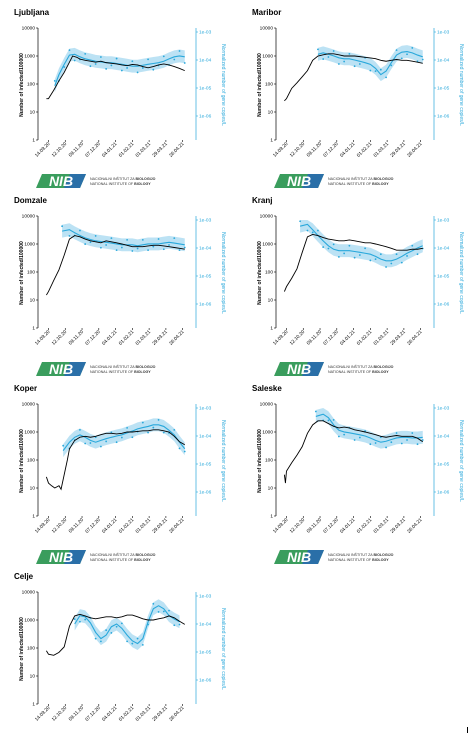  Describe the element at coordinates (353, 262) in the screenshot. I see `infected-line` at that location.